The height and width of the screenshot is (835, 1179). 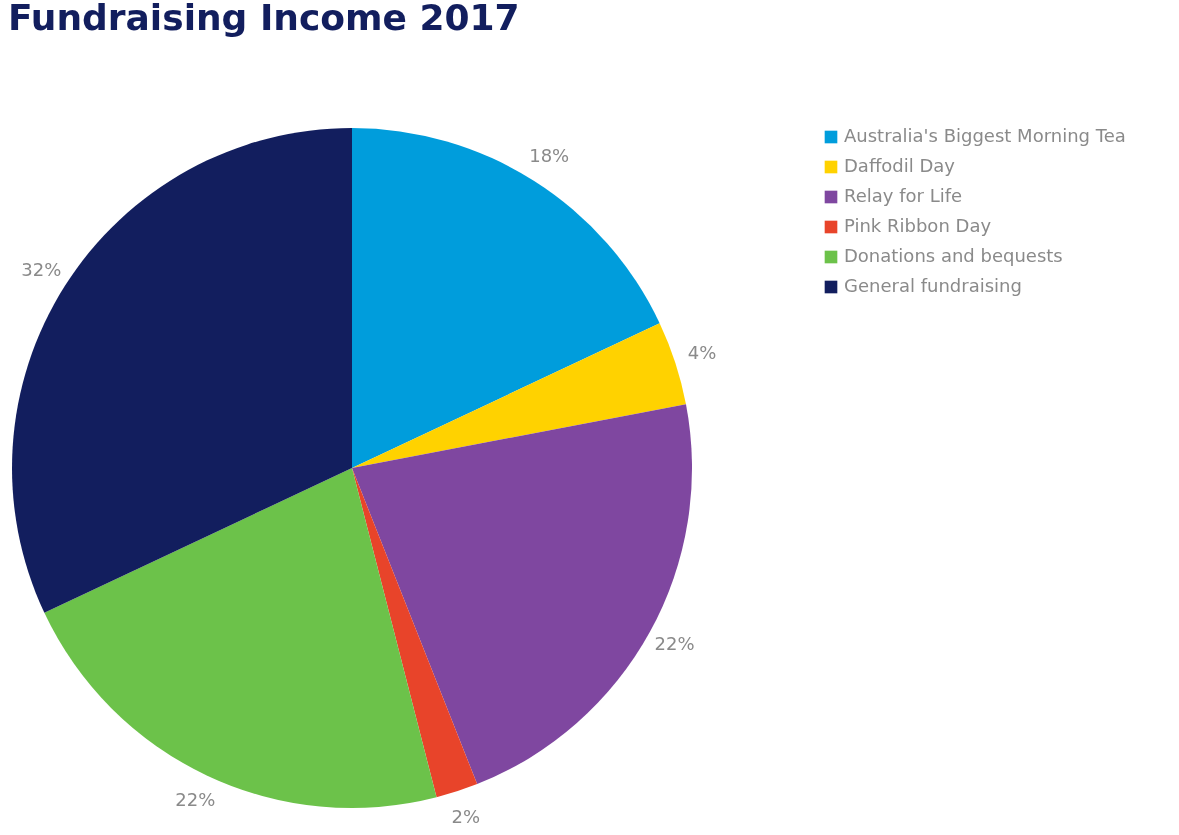 I want to click on legend-label: General fundraising, so click(x=933, y=285).